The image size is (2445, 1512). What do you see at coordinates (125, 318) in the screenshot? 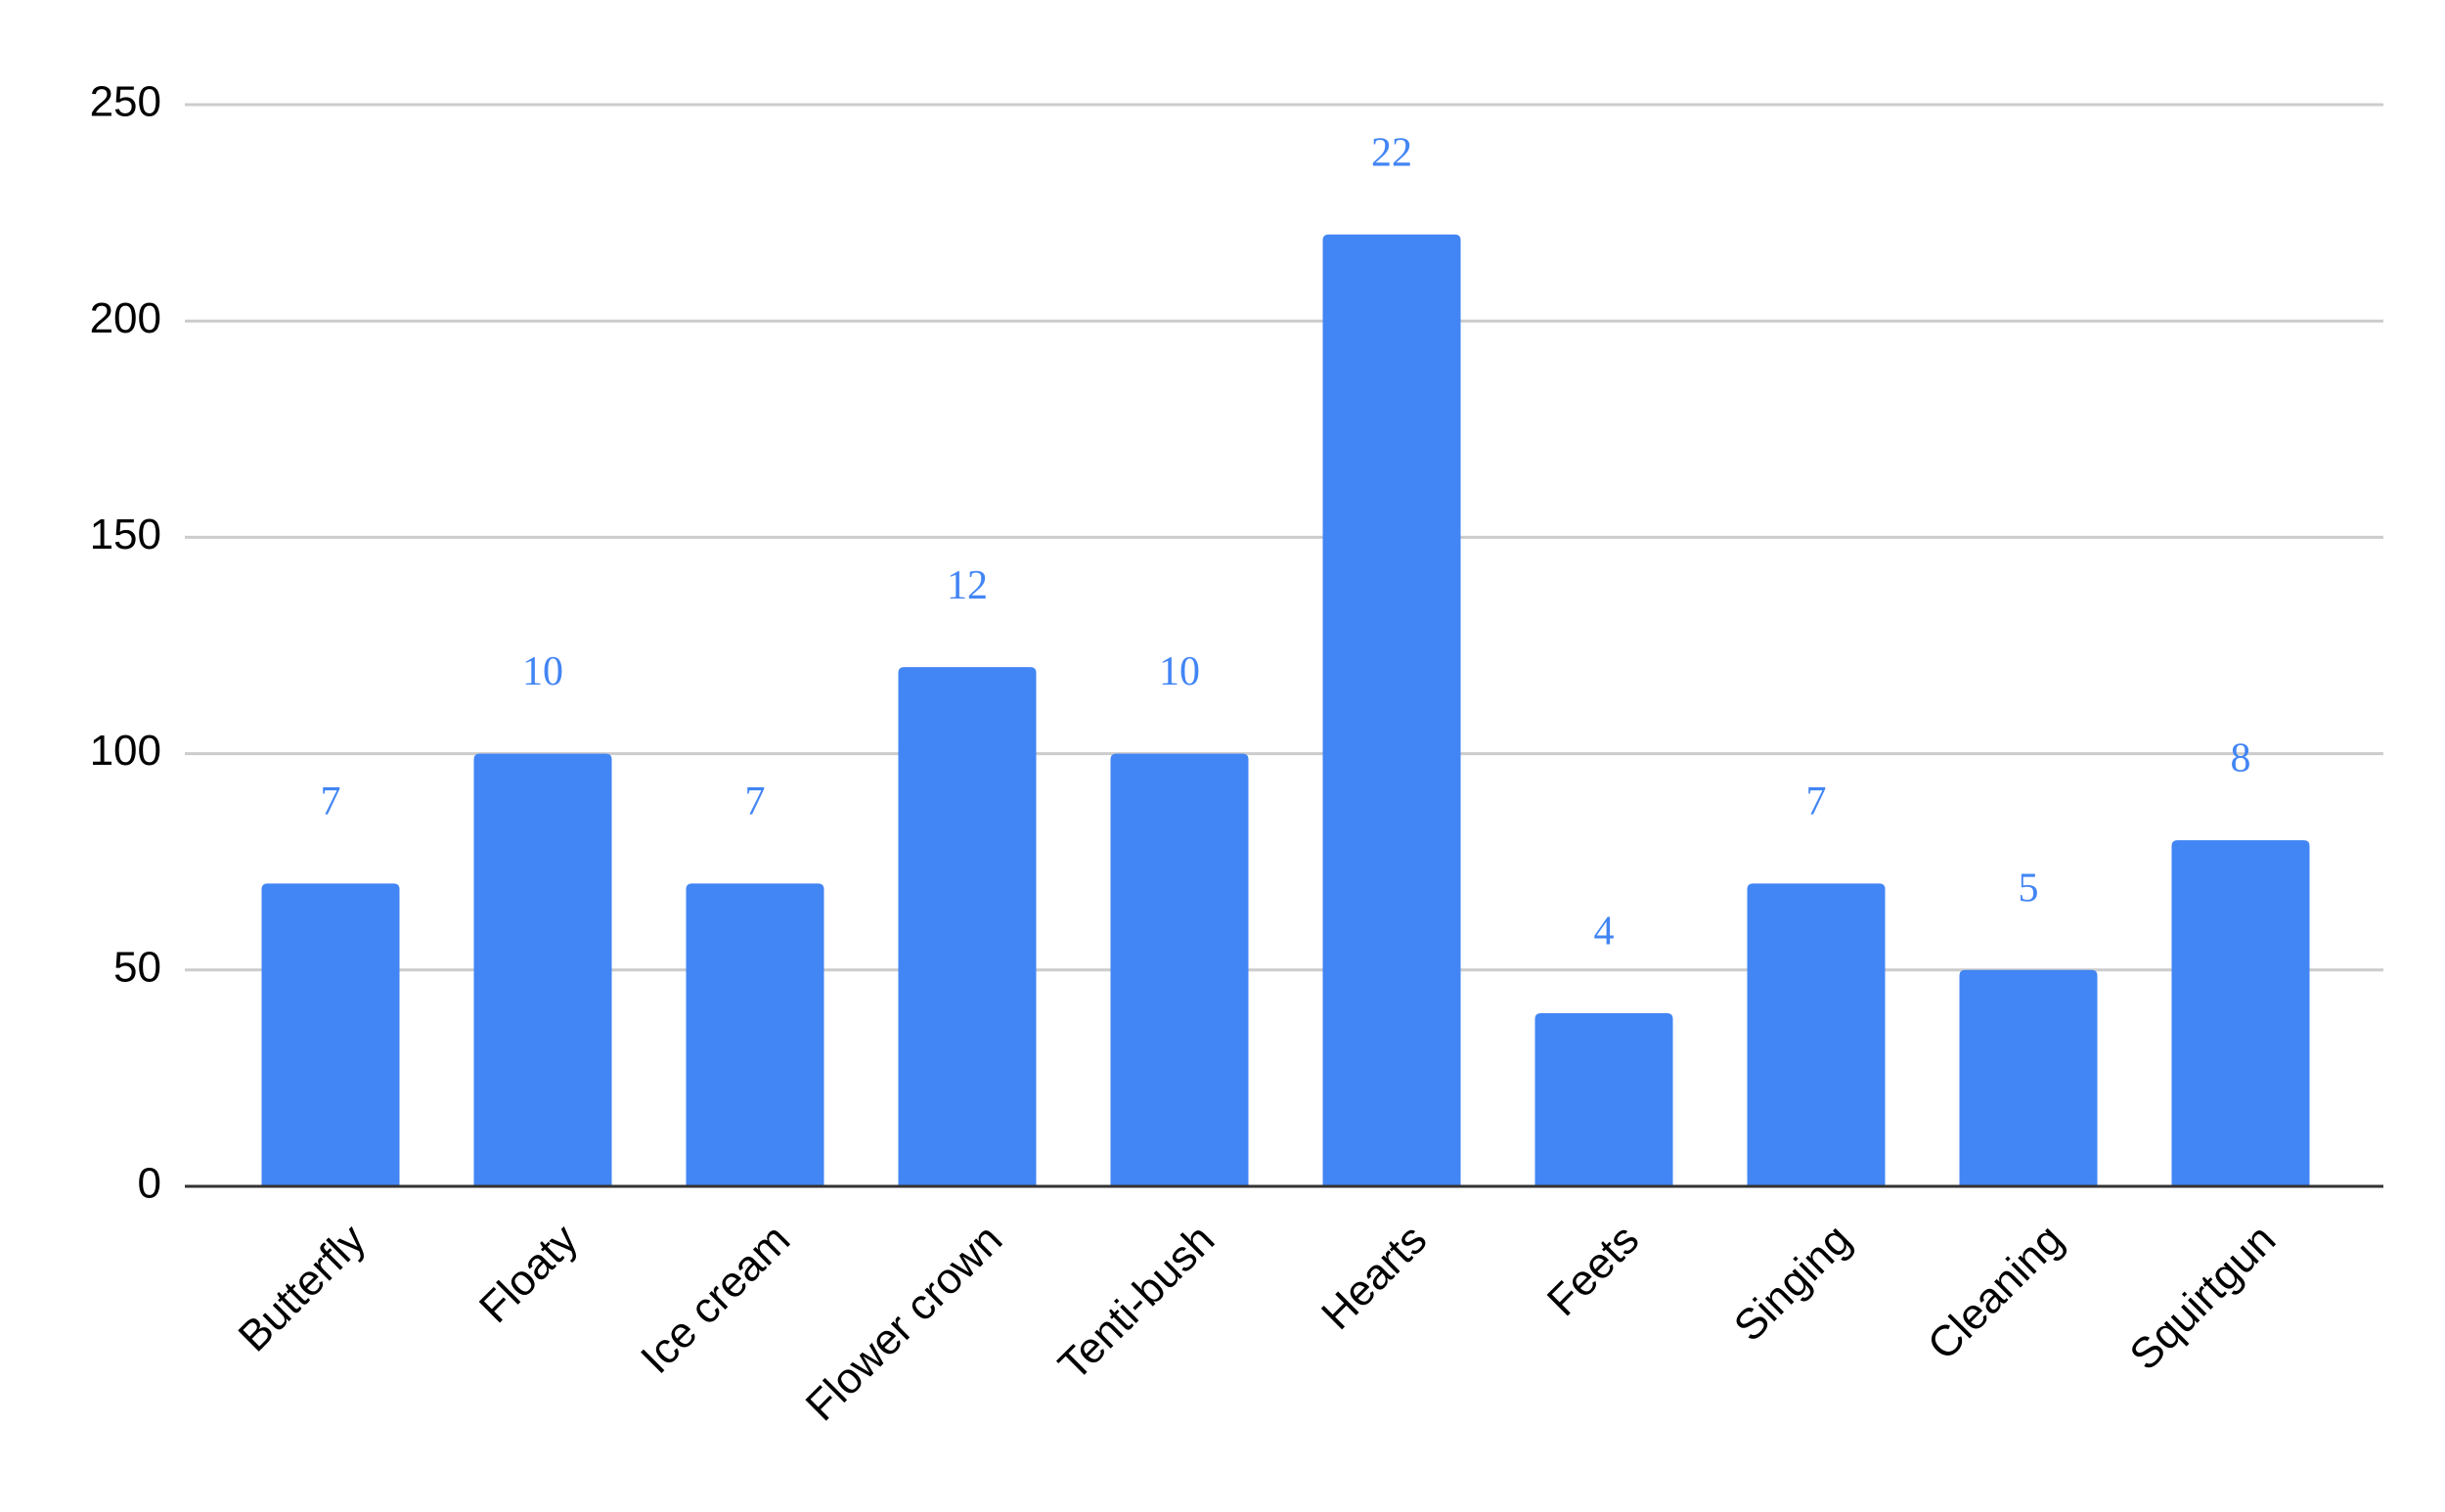
I see `y-tick-label: 200` at bounding box center [125, 318].